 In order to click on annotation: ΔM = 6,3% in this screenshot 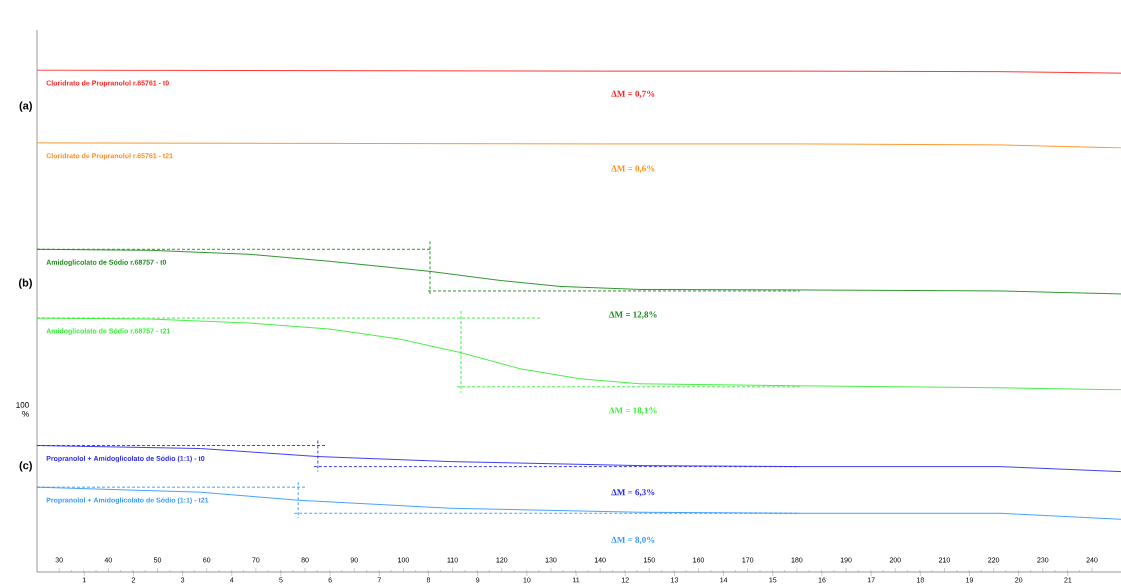, I will do `click(633, 493)`.